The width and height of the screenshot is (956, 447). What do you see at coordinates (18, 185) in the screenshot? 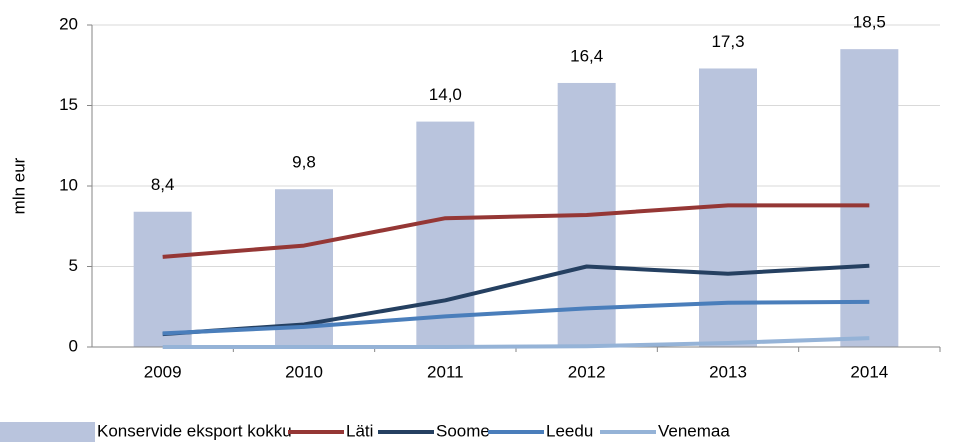
I see `y-axis-label: mln eur` at bounding box center [18, 185].